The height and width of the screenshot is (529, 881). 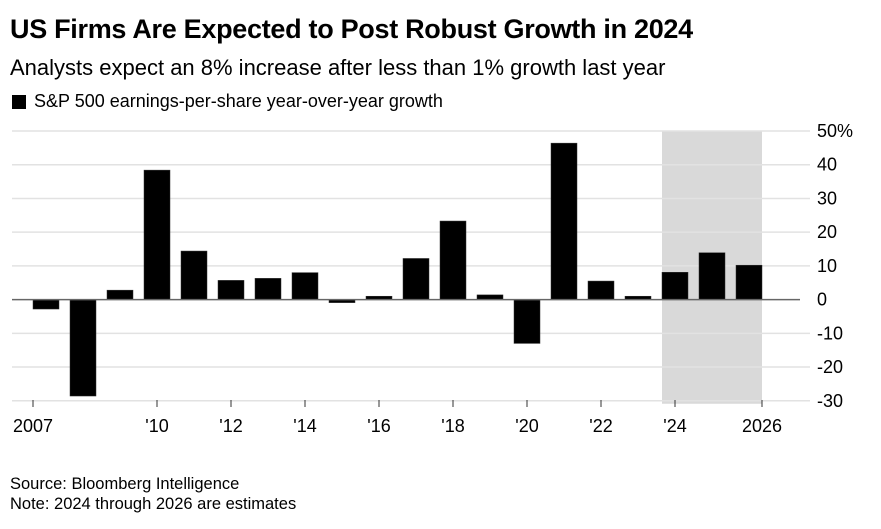 What do you see at coordinates (675, 286) in the screenshot?
I see `bar-2024` at bounding box center [675, 286].